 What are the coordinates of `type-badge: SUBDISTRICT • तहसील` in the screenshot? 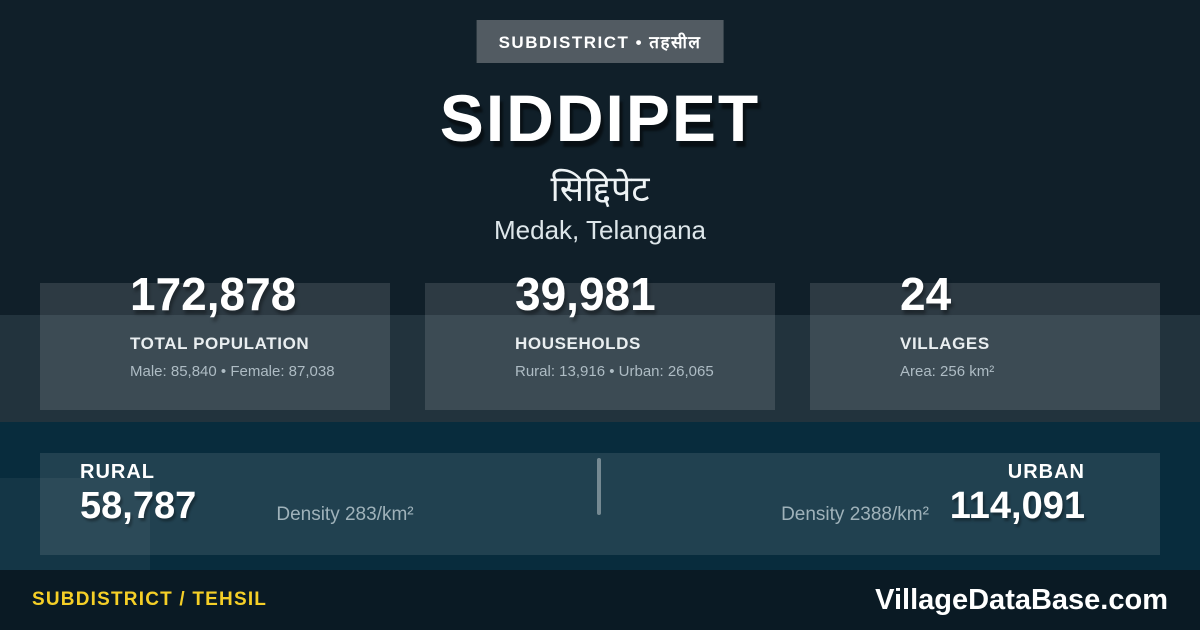 It's located at (600, 41).